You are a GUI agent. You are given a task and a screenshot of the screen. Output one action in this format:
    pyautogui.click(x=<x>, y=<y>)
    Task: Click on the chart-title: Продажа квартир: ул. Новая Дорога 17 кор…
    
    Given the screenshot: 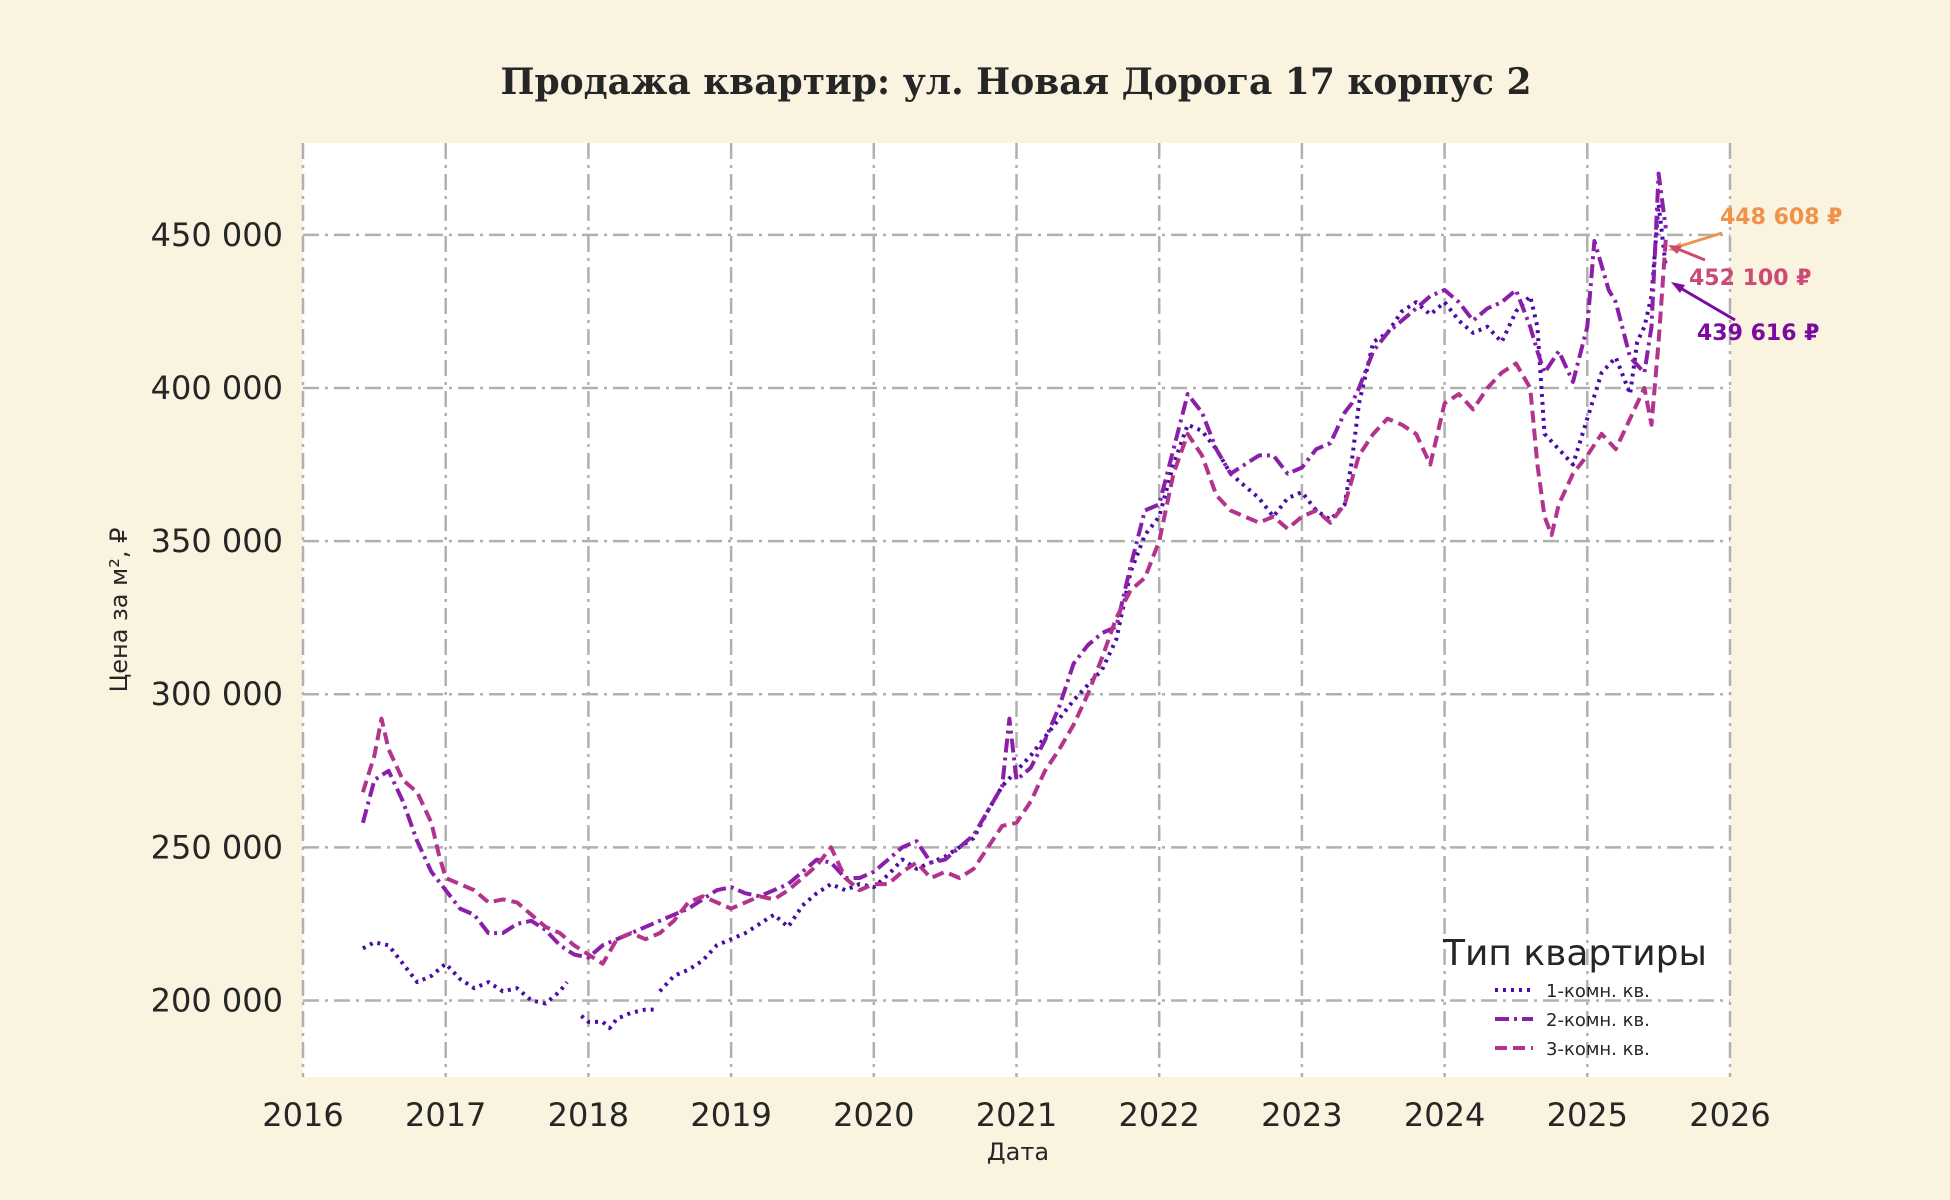 What is the action you would take?
    pyautogui.click(x=1015, y=82)
    